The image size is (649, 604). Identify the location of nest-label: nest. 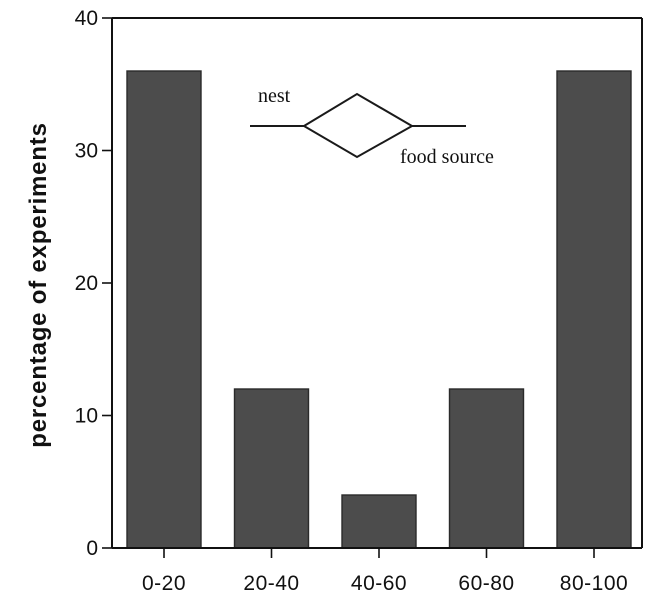
(274, 96).